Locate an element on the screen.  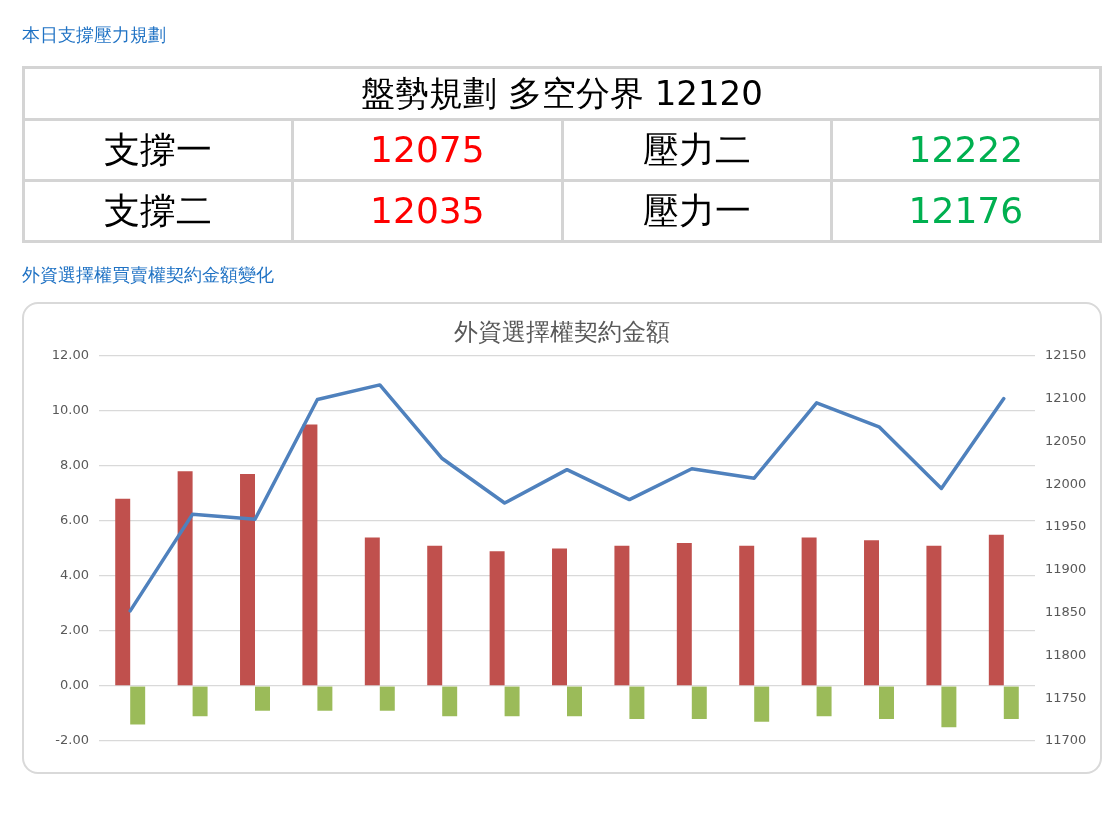
category-label: 支撐一 is located at coordinates (158, 150).